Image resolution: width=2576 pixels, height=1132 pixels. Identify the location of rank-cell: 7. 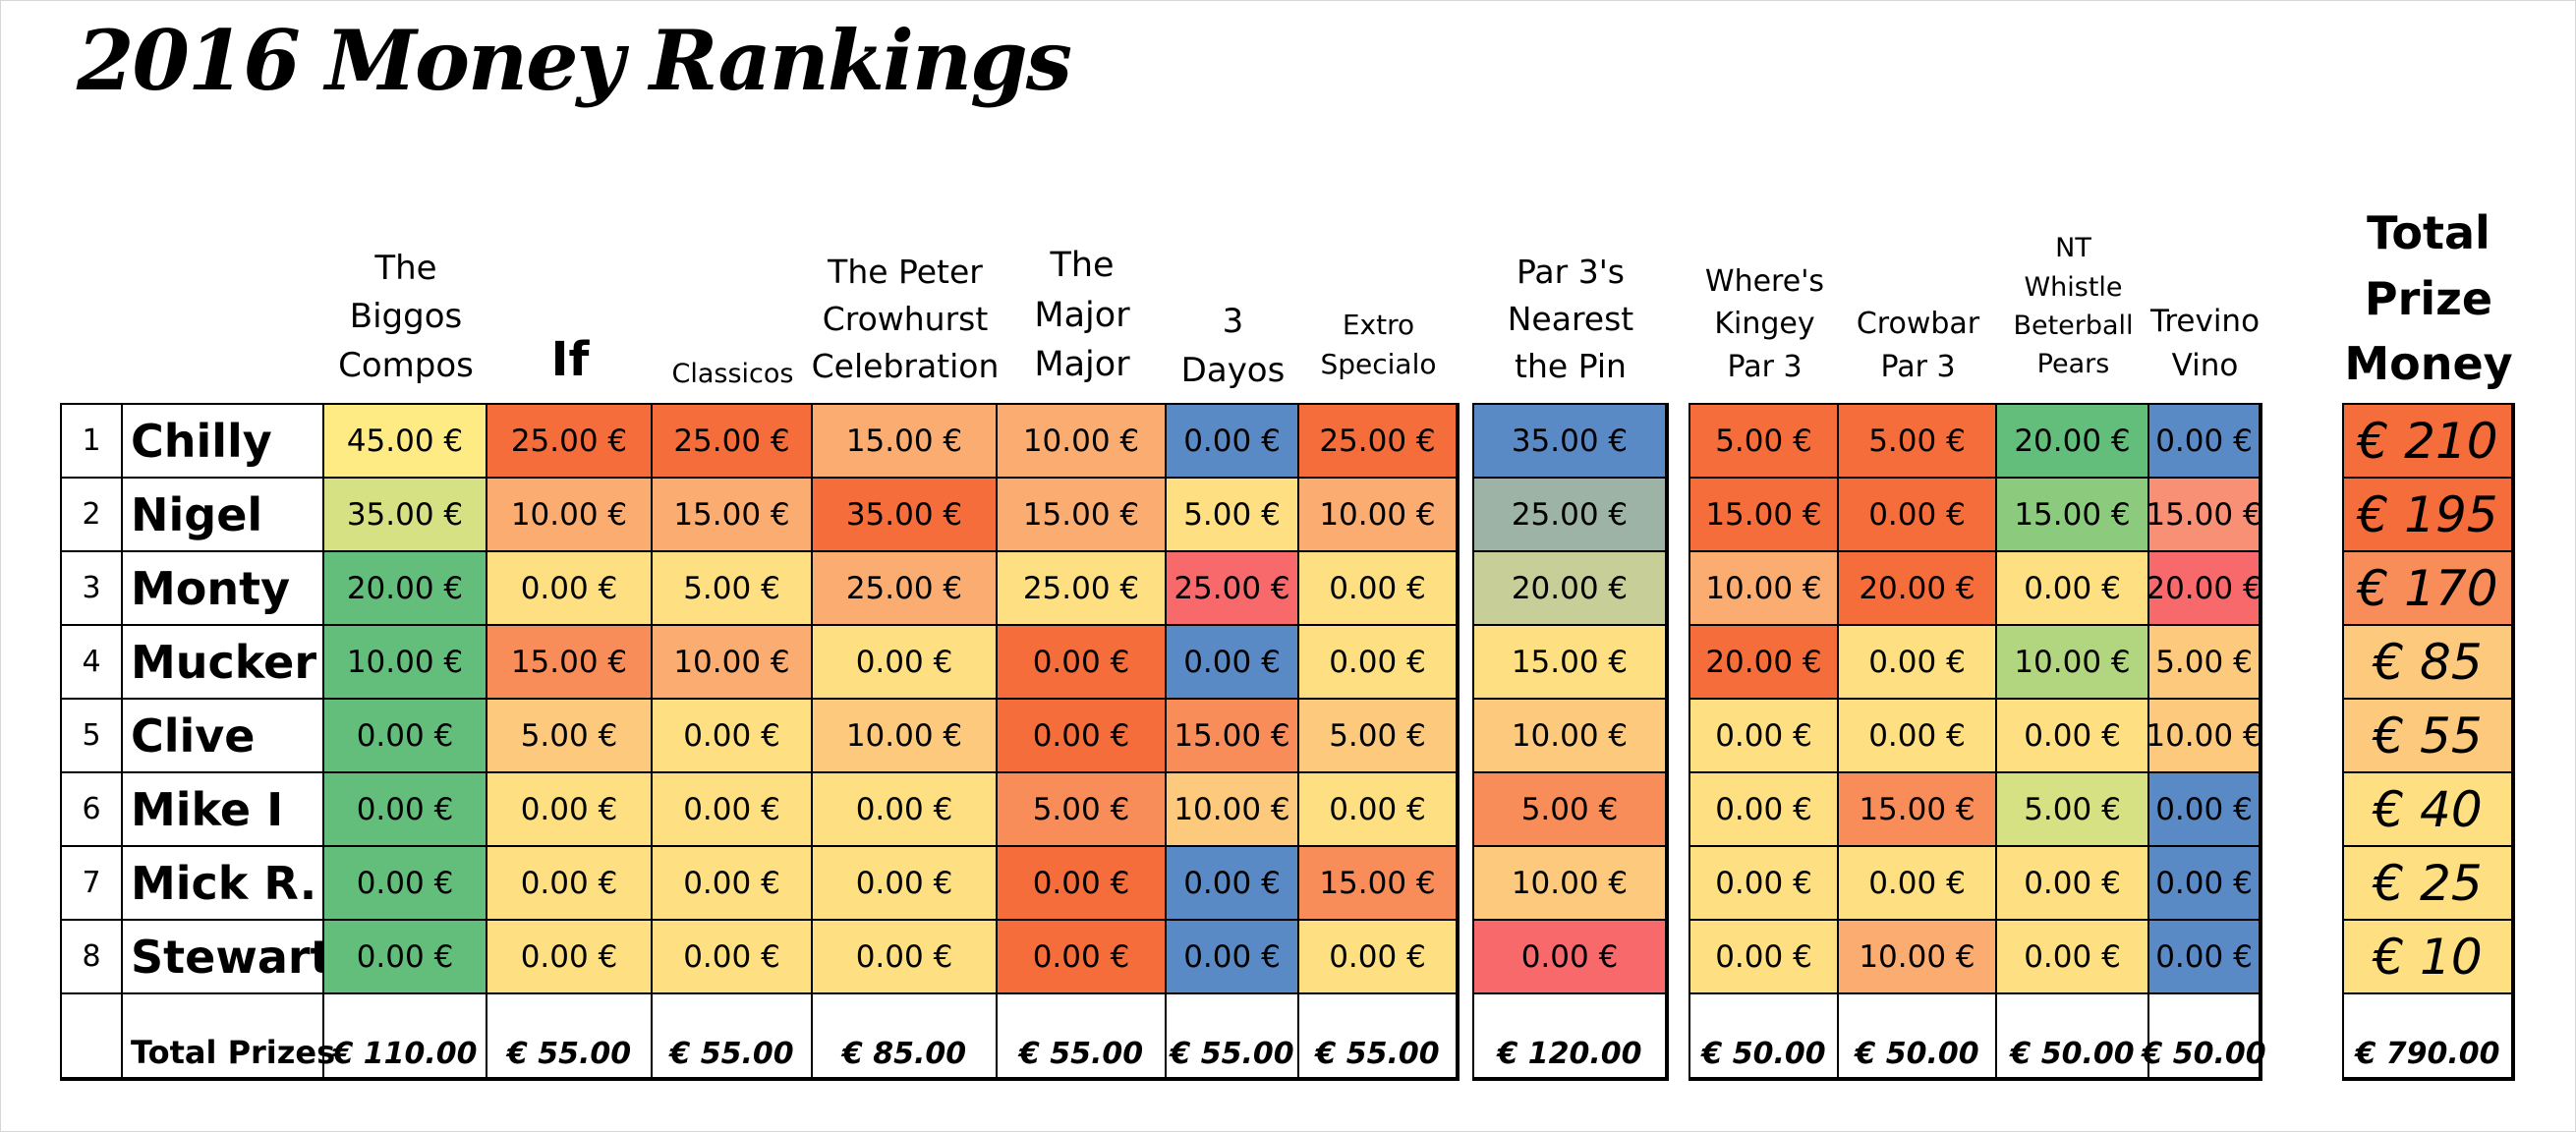
(93, 884).